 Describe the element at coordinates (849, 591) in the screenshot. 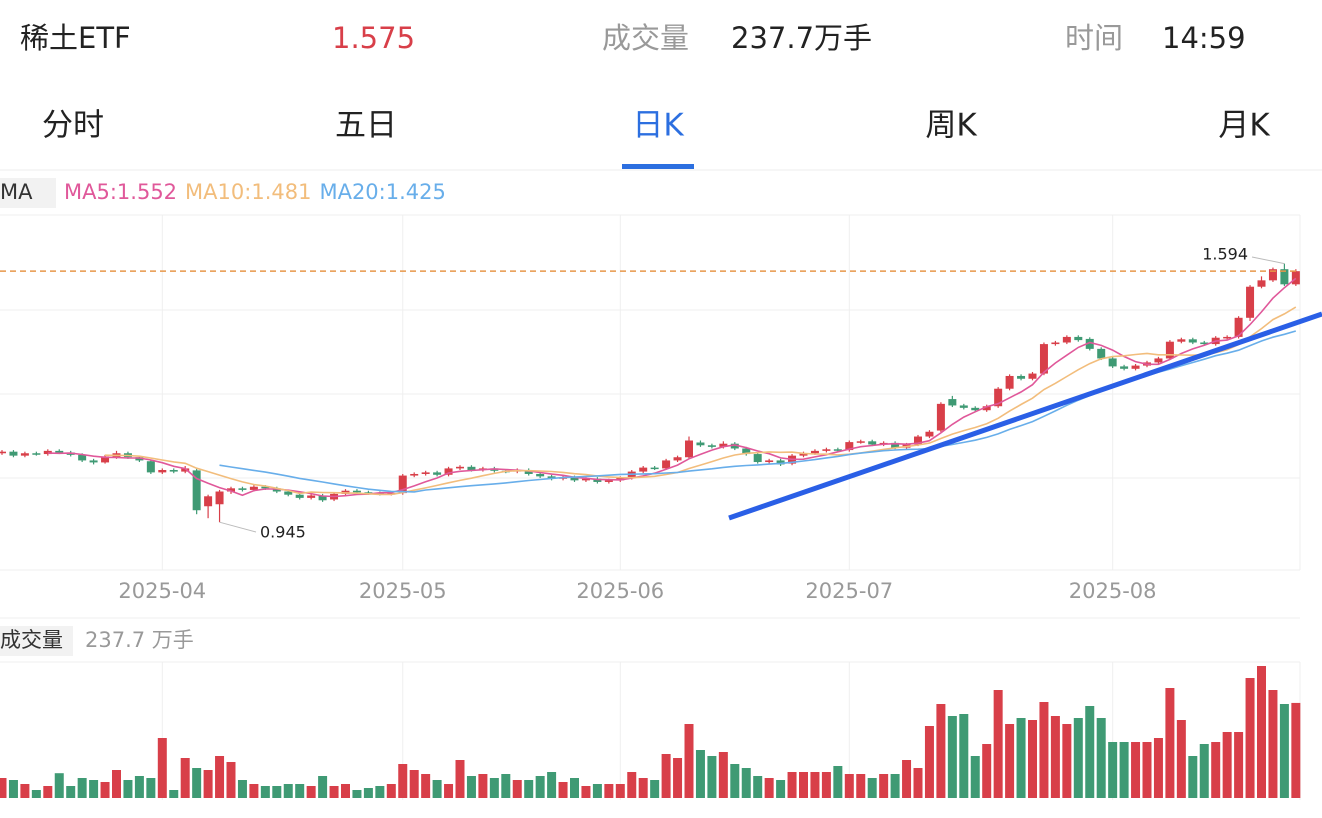

I see `x-tick-label: 2025-07` at that location.